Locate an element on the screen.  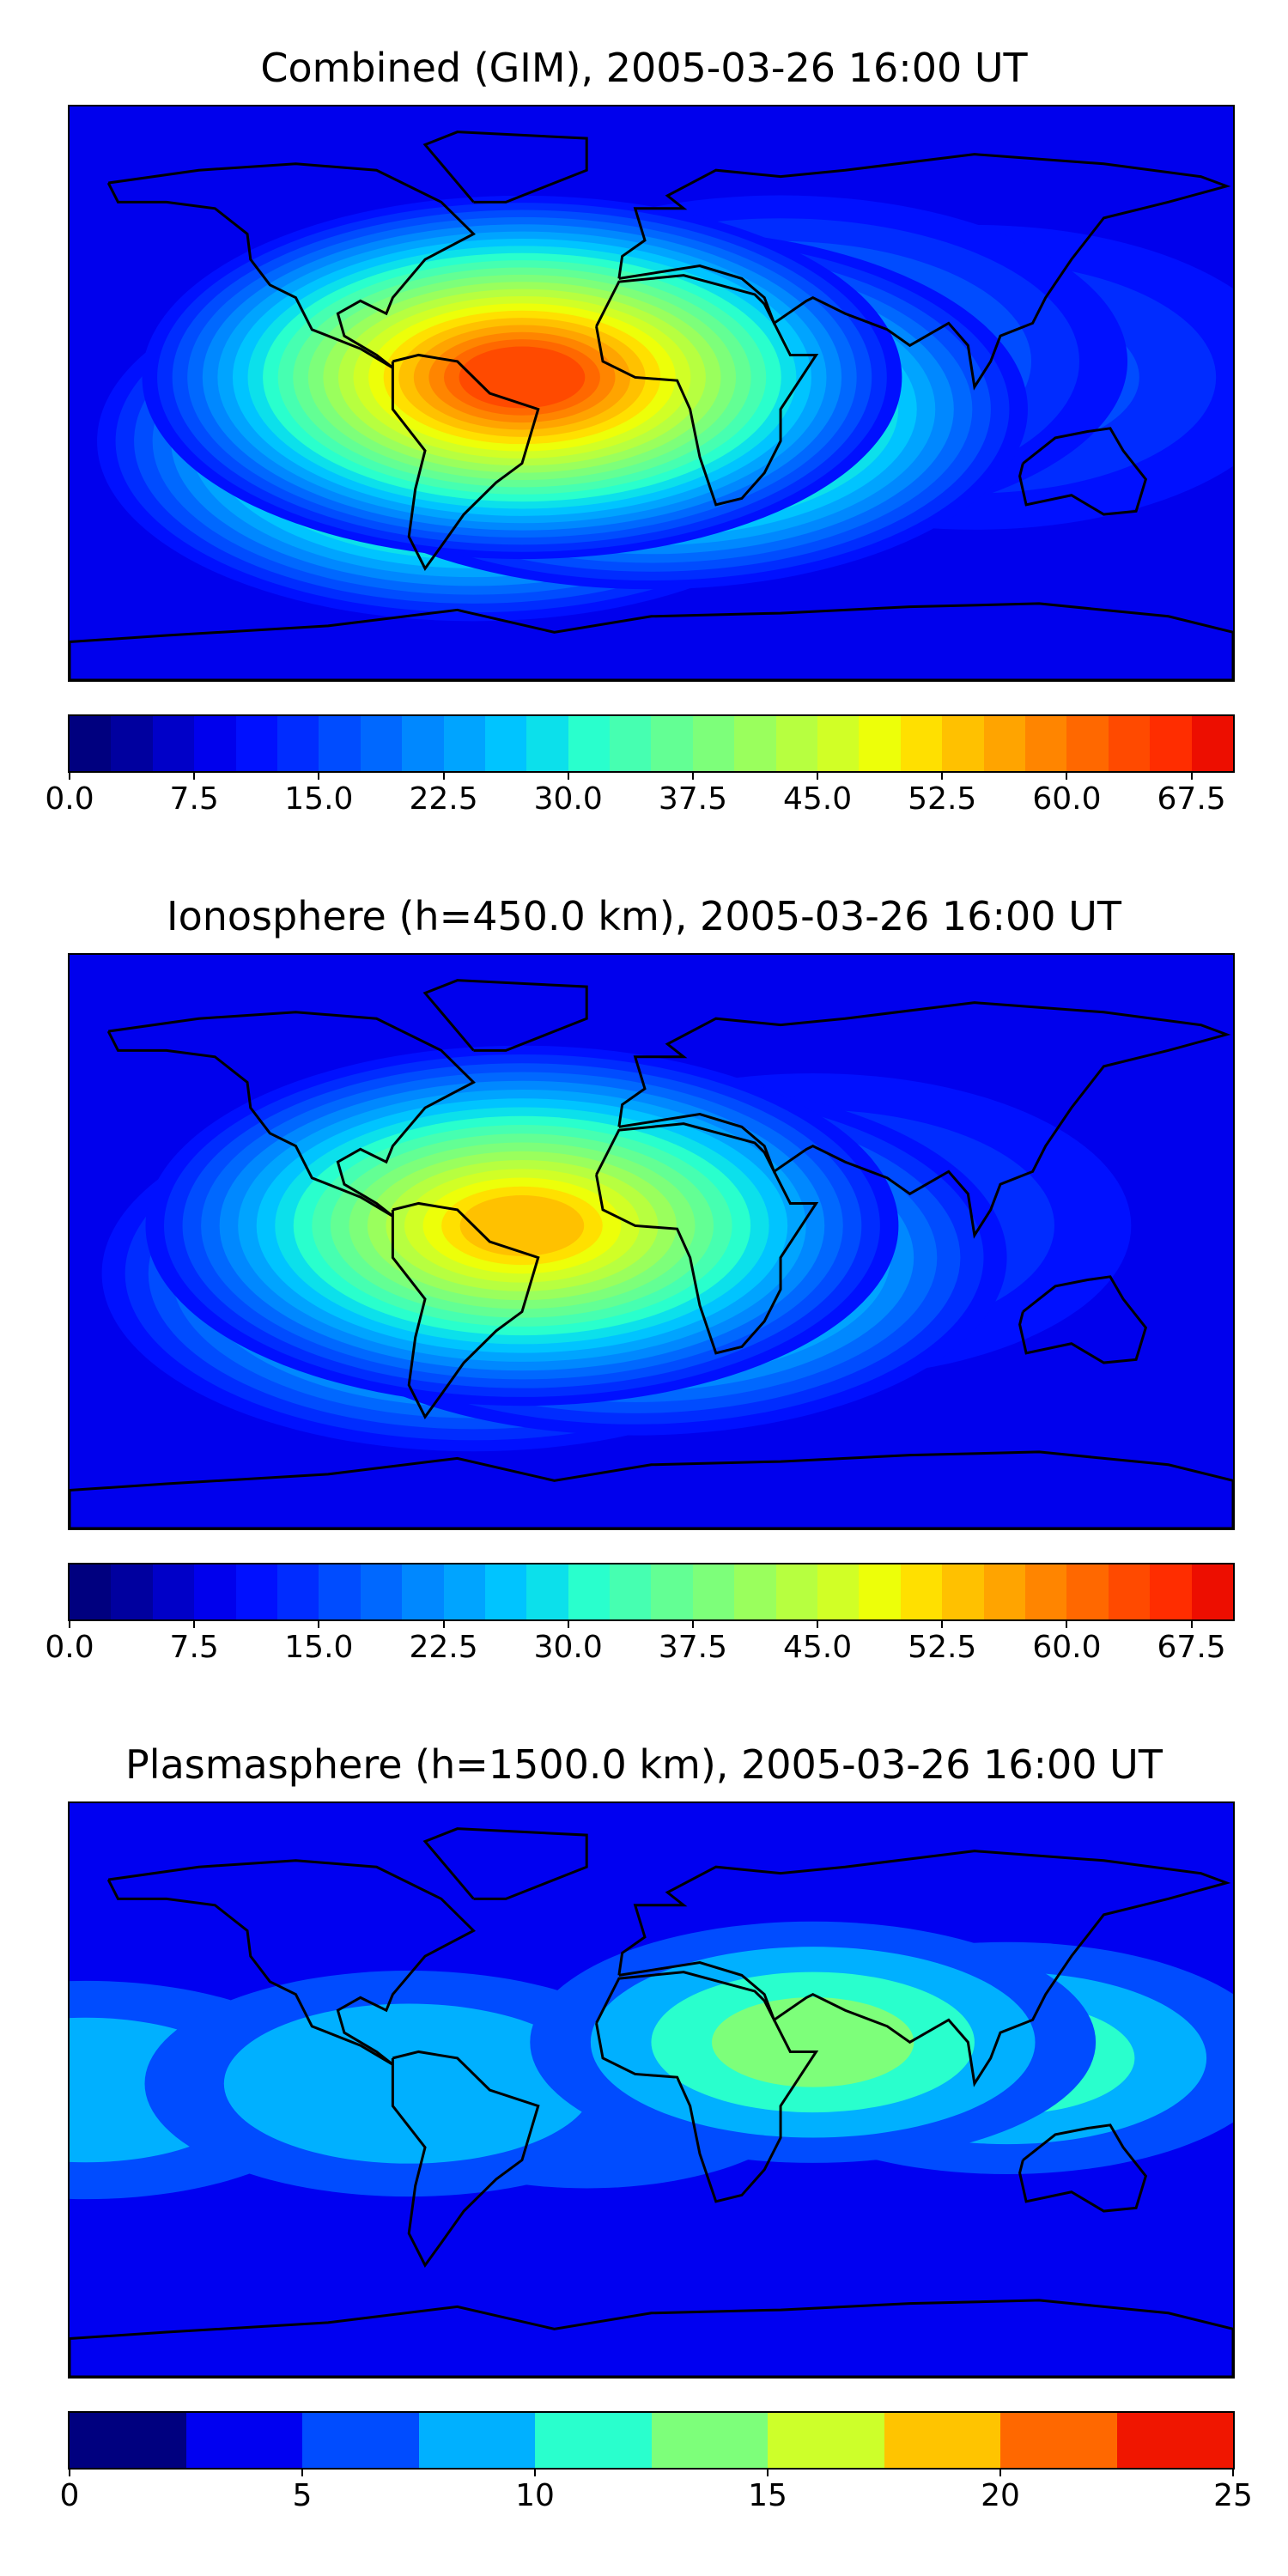
colorbar-combined is located at coordinates (651, 744).